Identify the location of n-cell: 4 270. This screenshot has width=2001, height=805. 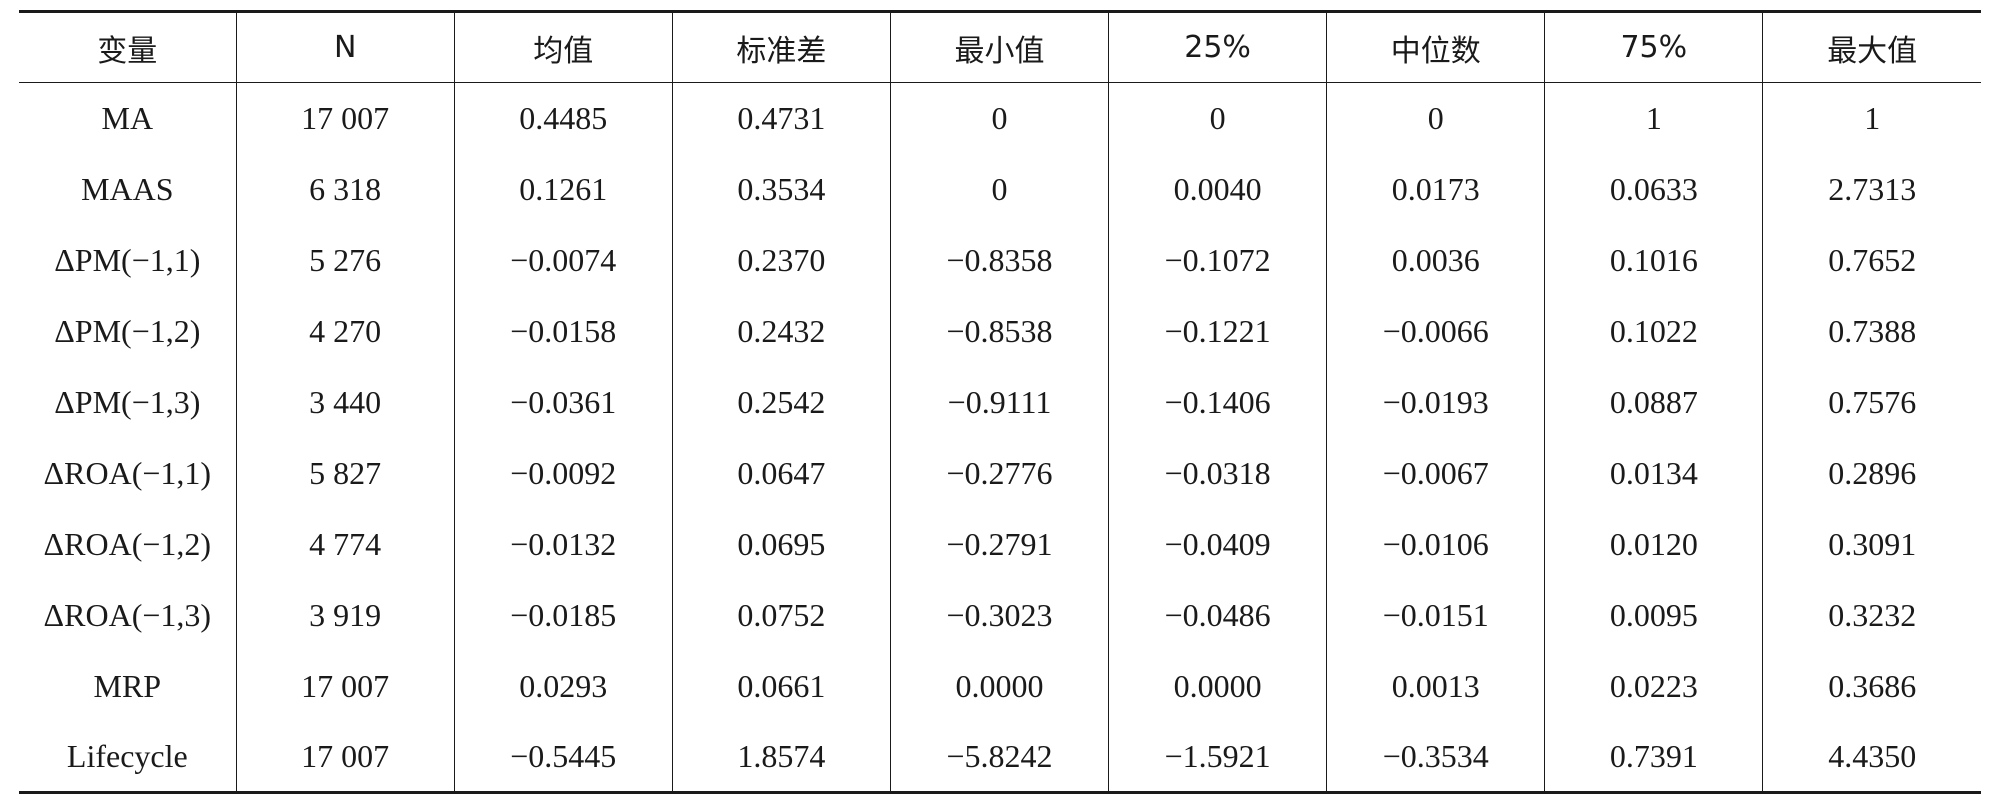
(345, 331).